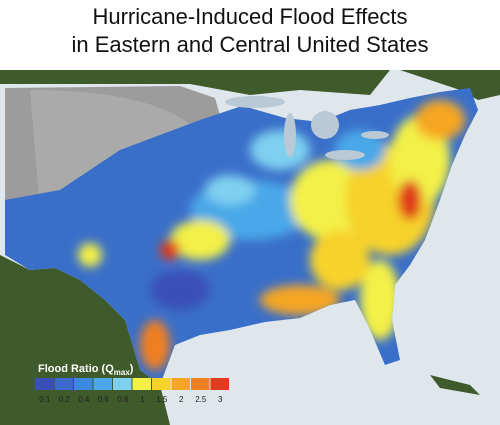 The width and height of the screenshot is (500, 425). What do you see at coordinates (201, 399) in the screenshot?
I see `legend-tick-label: 2.5` at bounding box center [201, 399].